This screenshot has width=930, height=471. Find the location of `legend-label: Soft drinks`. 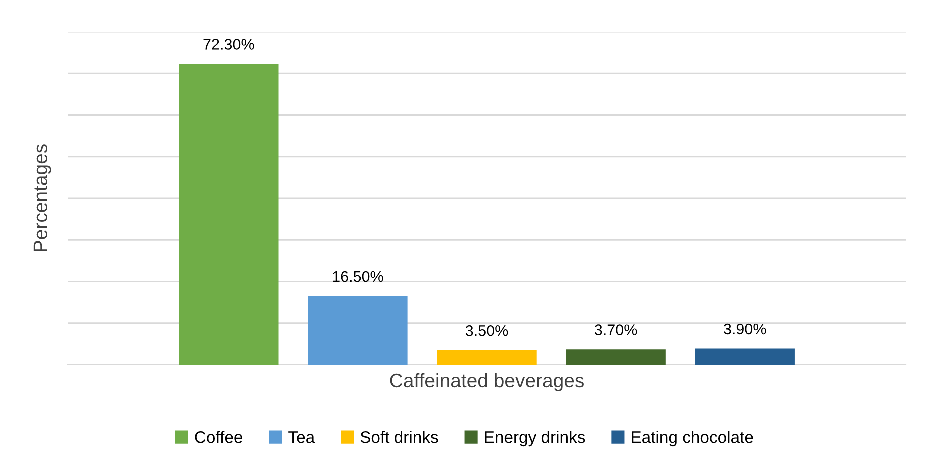

legend-label: Soft drinks is located at coordinates (399, 437).